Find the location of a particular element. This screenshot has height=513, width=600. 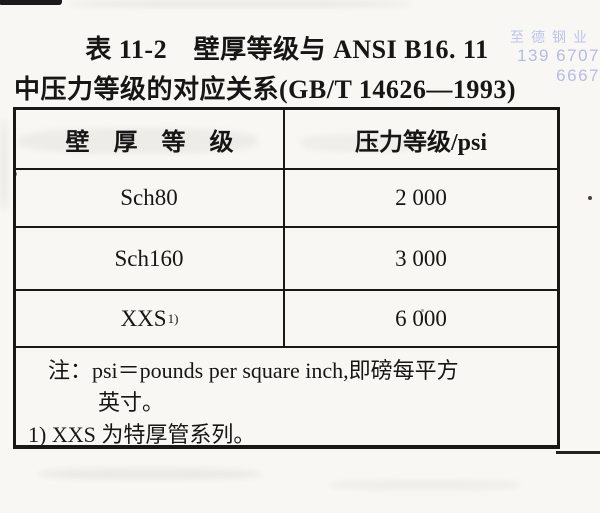

cell-grade: Sch160 is located at coordinates (150, 258).